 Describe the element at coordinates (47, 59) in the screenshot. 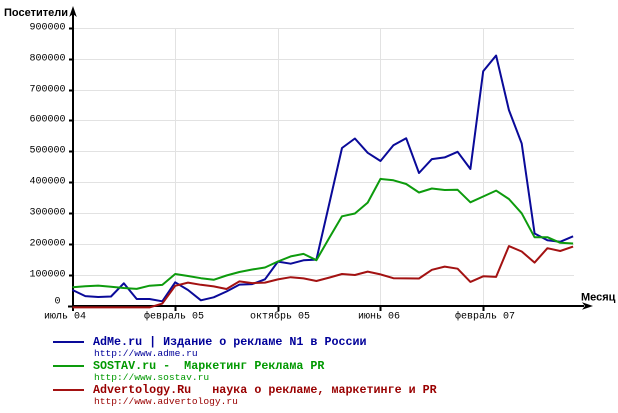

I see `svg-text: 800000` at that location.